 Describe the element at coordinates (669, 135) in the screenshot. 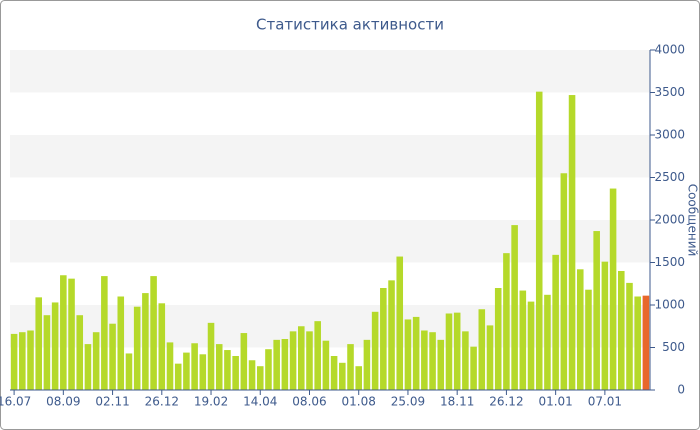

I see `y-tick-label: 3000` at that location.